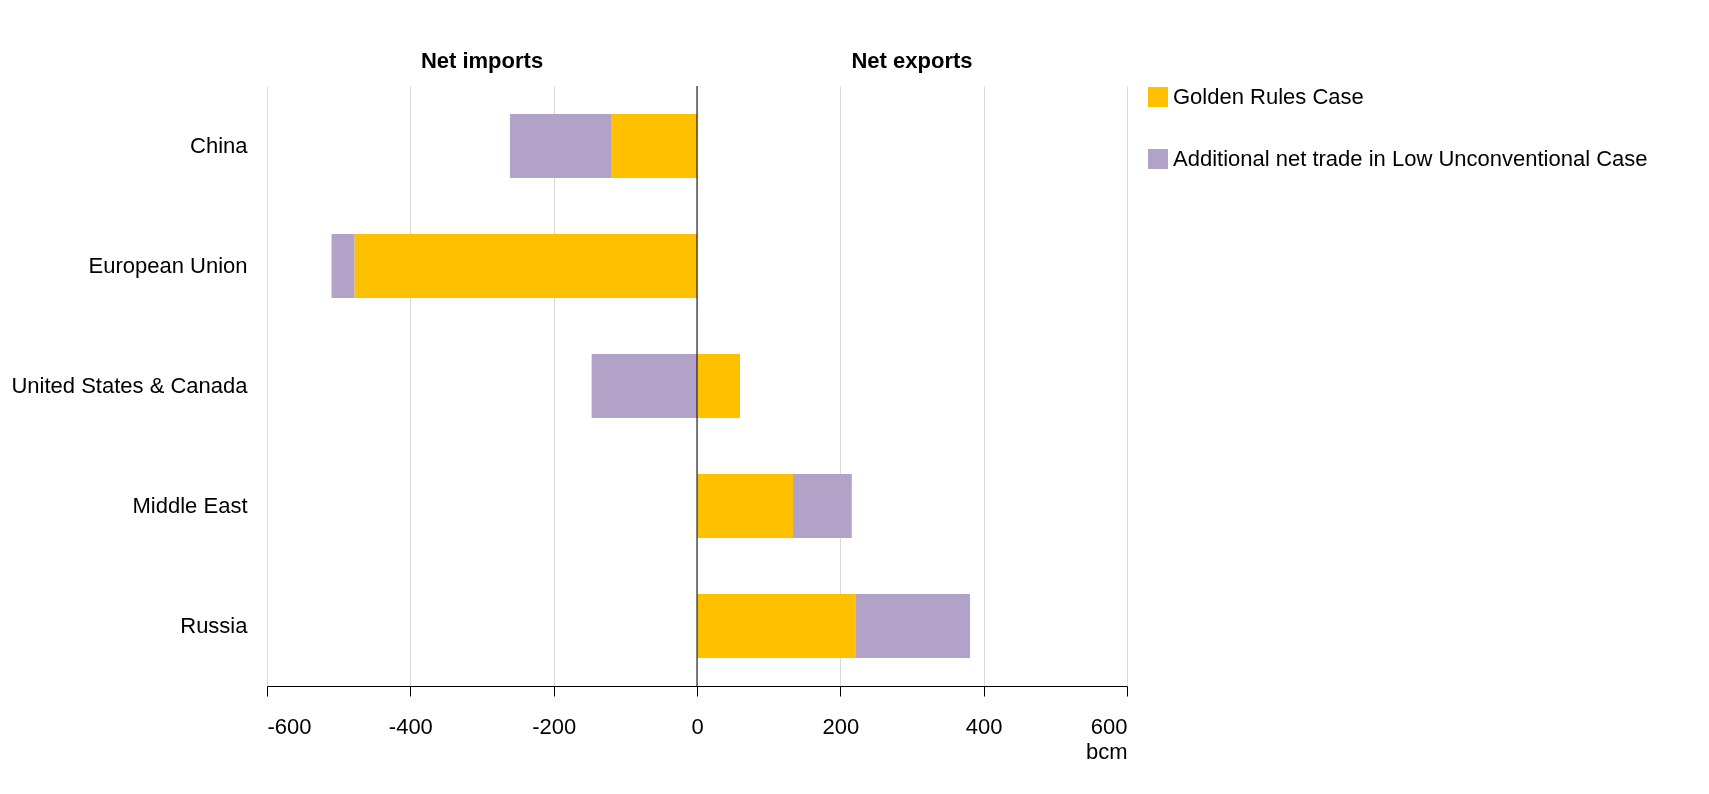 The image size is (1709, 794). I want to click on y-tick-label: United States & Canada, so click(130, 385).